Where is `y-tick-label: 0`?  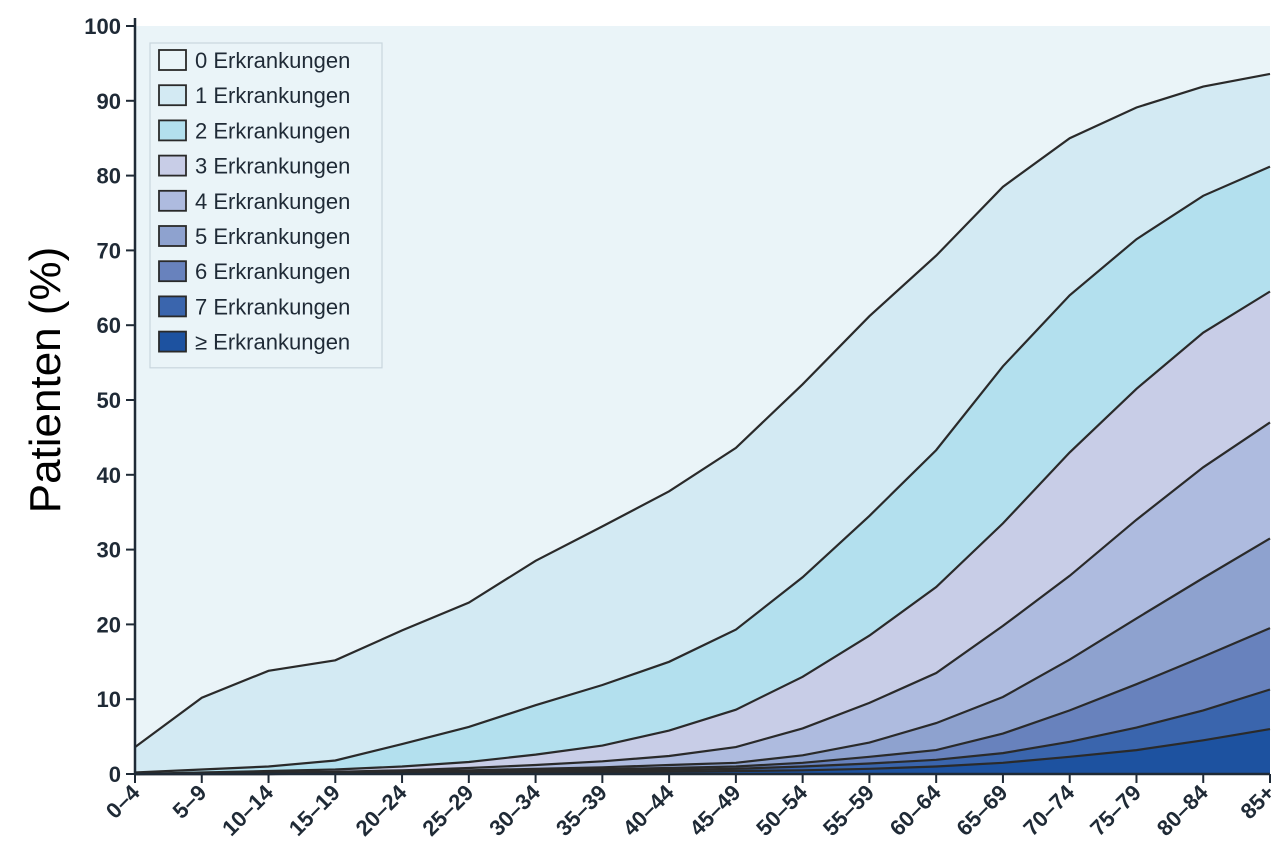 y-tick-label: 0 is located at coordinates (115, 774).